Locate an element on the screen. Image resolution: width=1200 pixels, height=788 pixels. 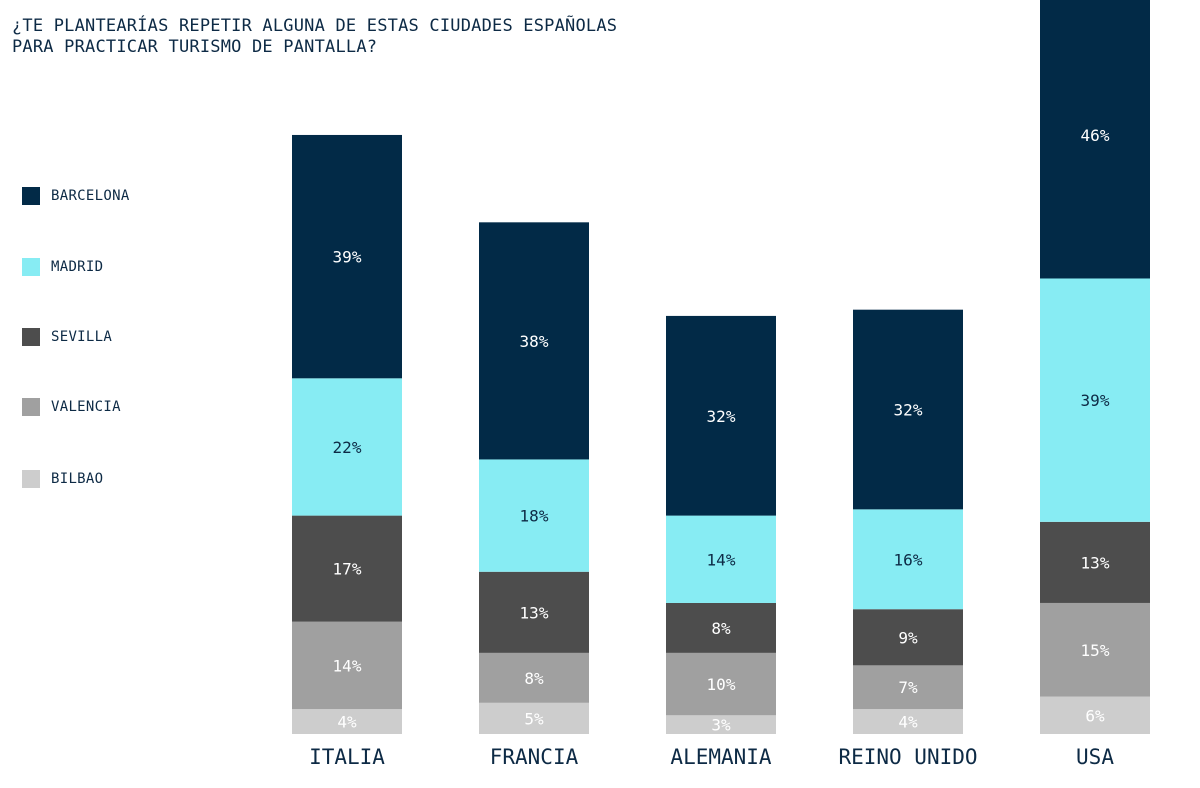
data-label-usa-valencia: 15% is located at coordinates (1095, 650).